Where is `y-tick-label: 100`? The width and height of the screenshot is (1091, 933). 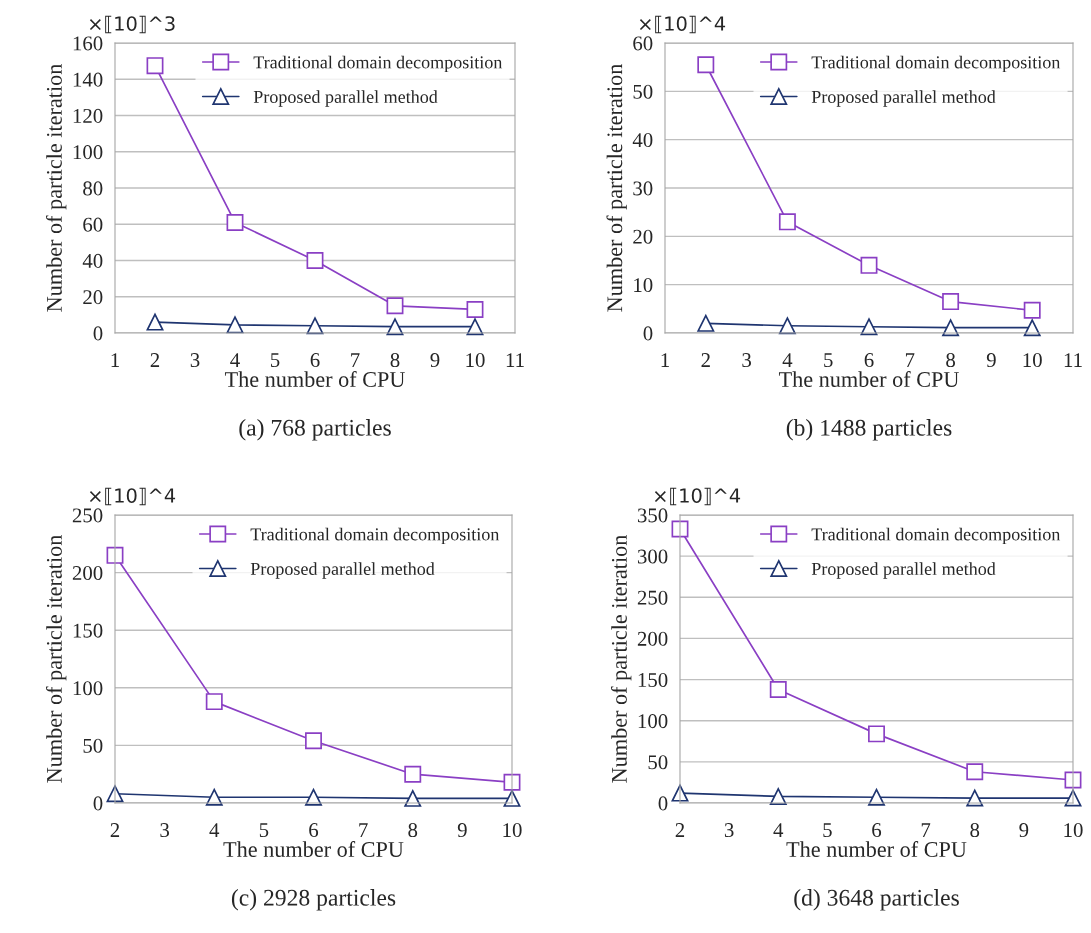
y-tick-label: 100 is located at coordinates (88, 688).